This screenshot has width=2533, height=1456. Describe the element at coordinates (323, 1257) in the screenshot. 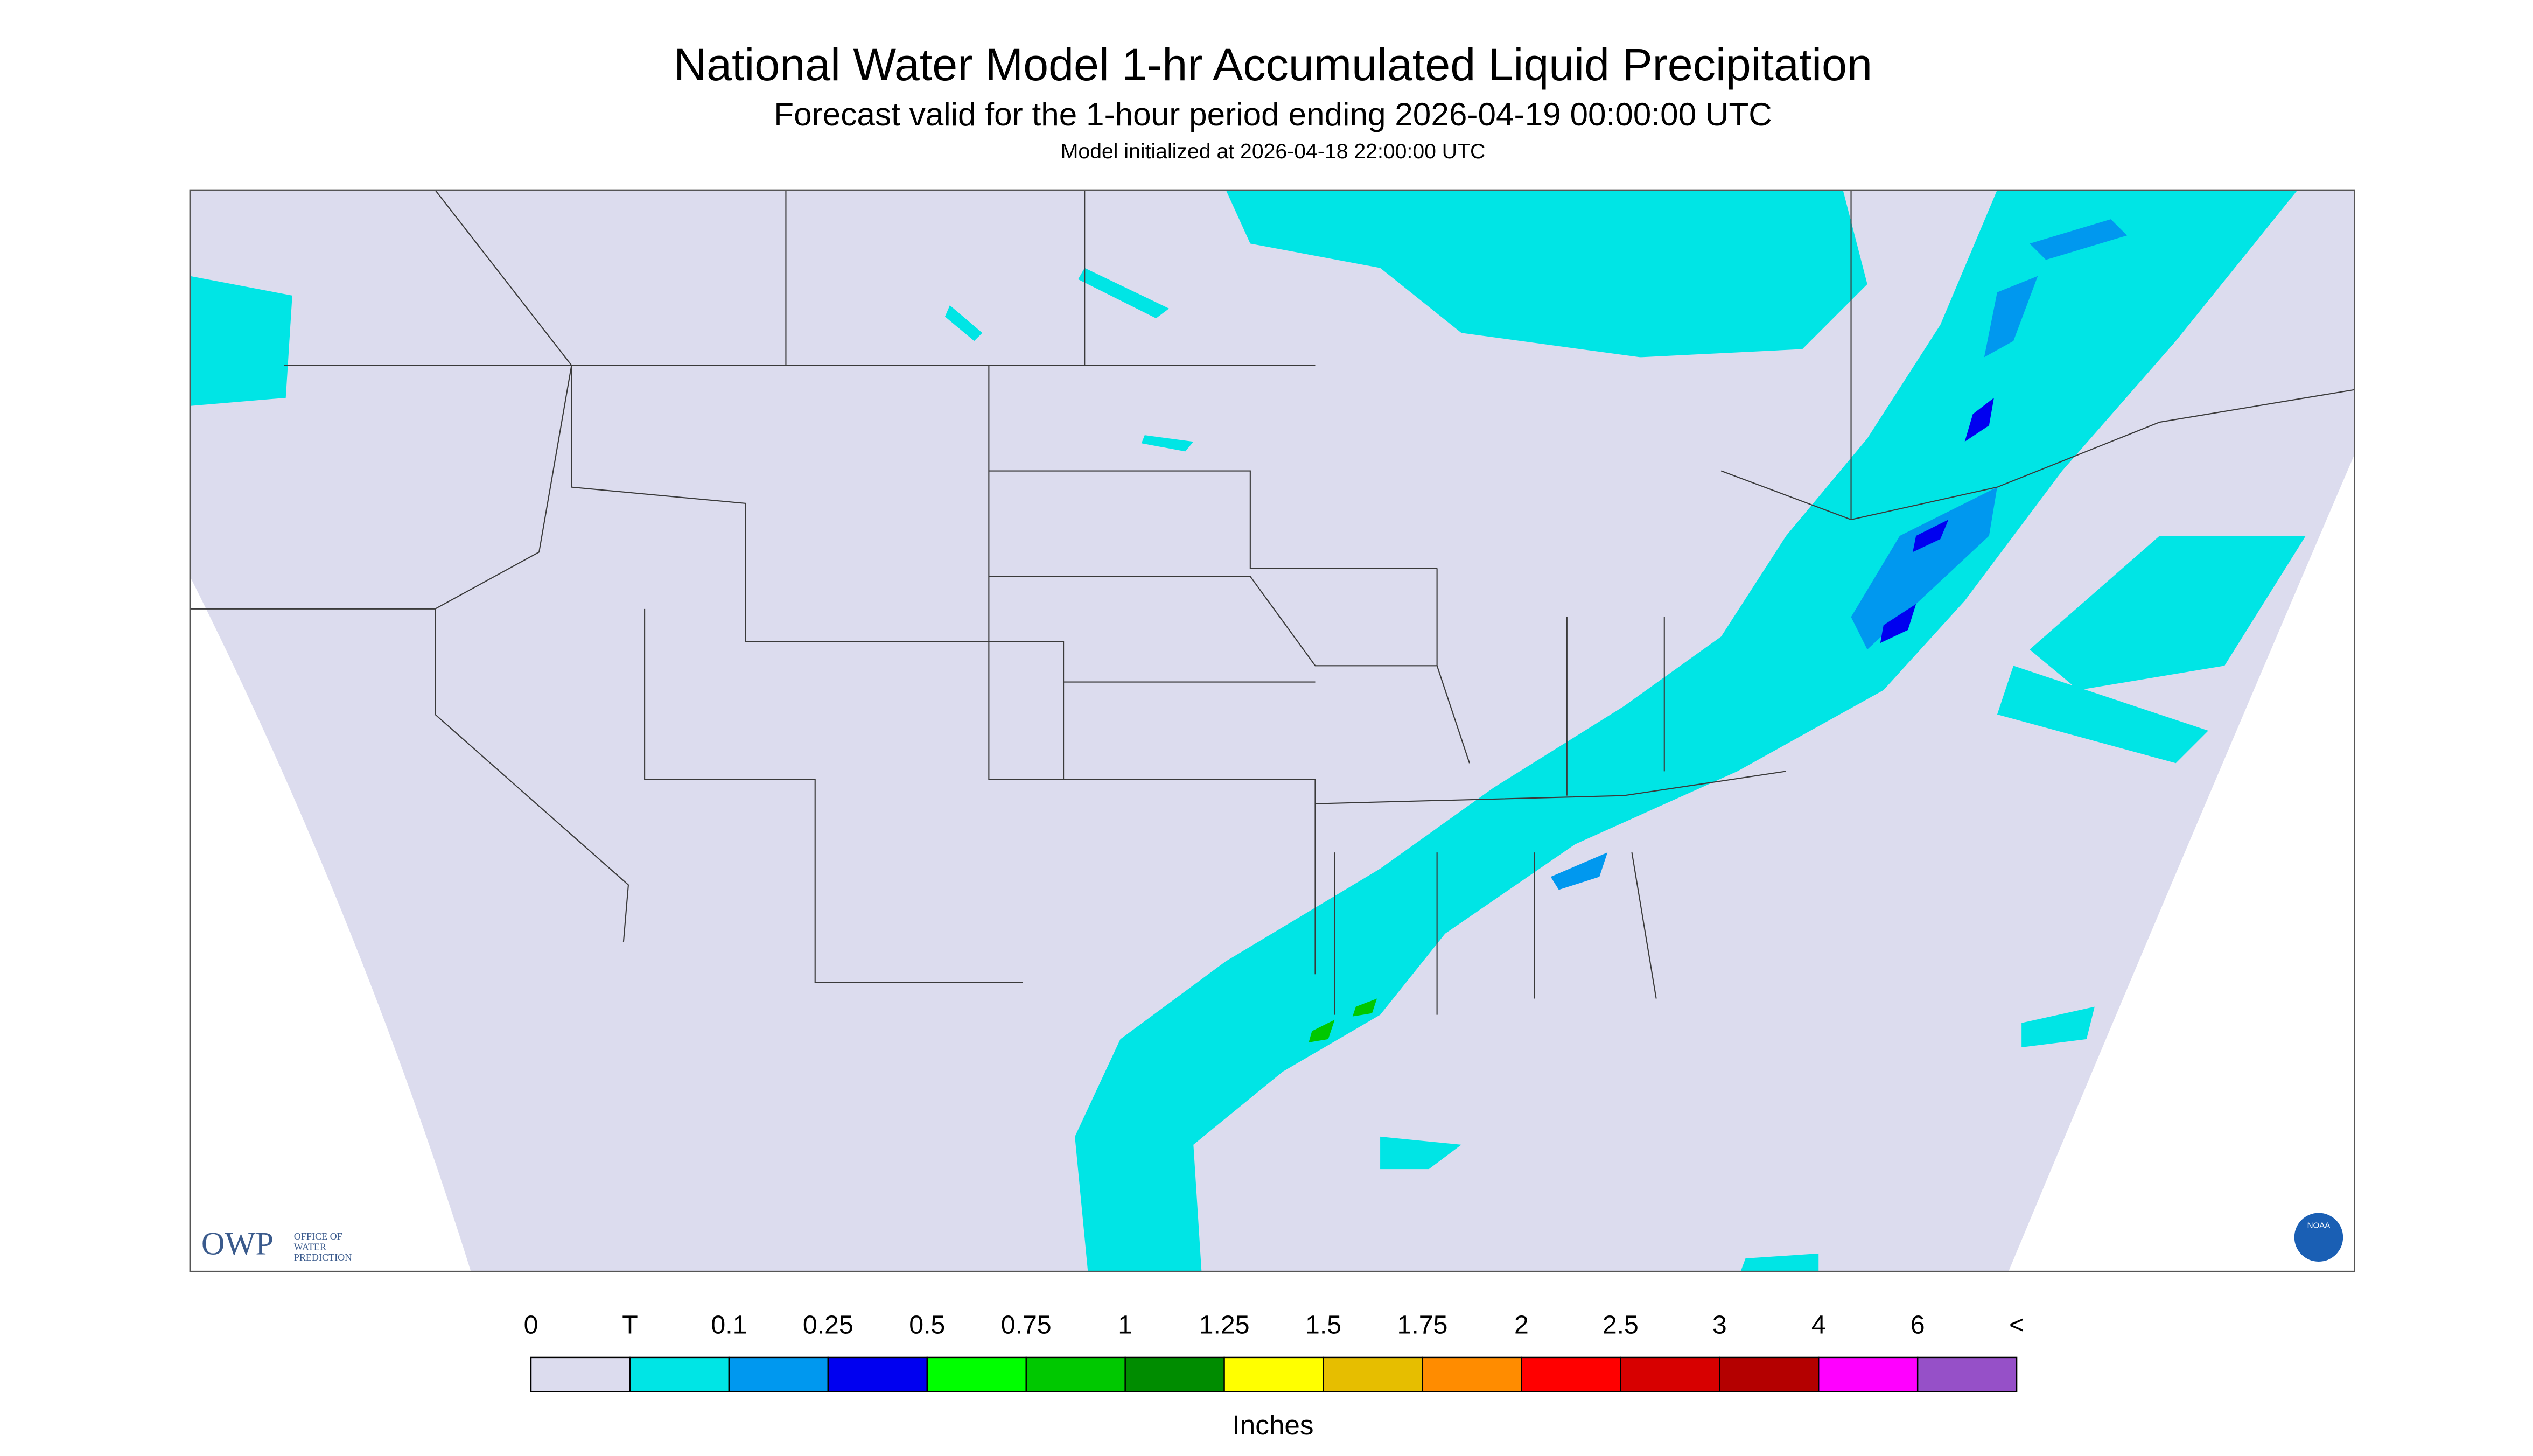

I see `owp-full-line: PREDICTION` at that location.